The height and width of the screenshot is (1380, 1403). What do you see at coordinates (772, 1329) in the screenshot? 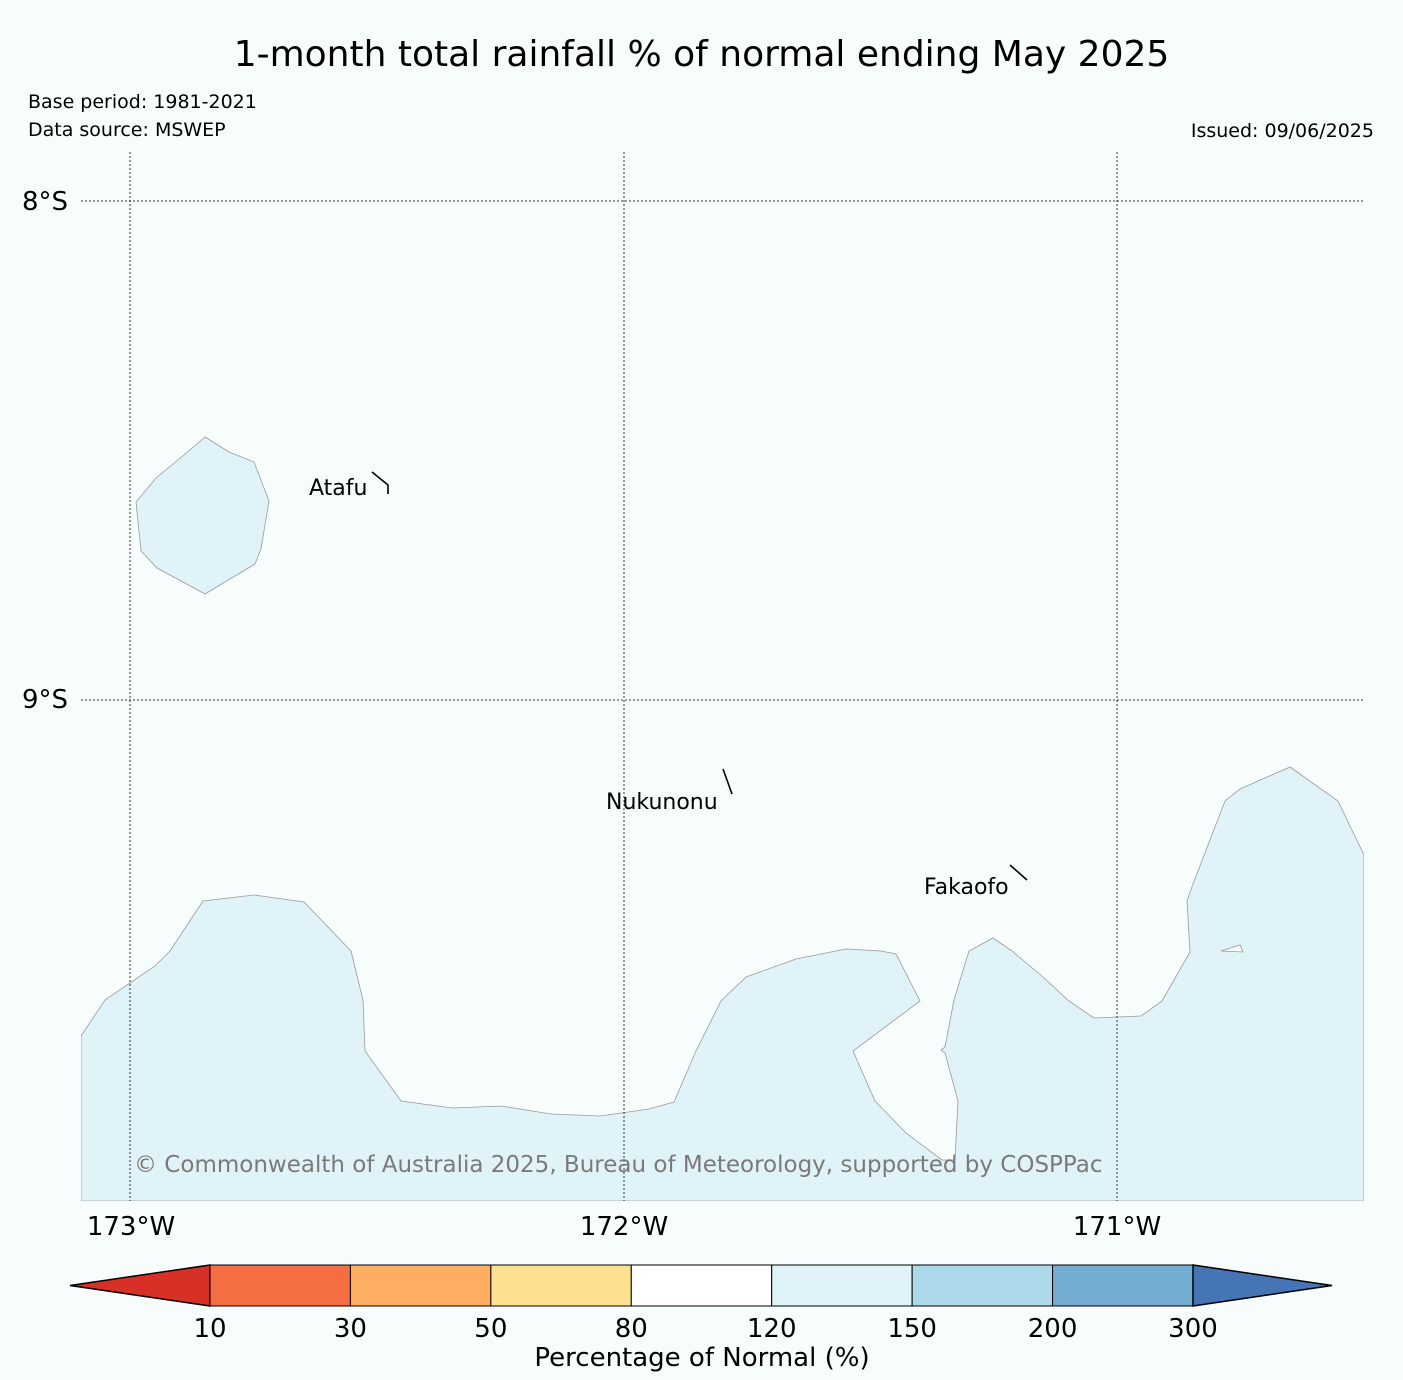
I see `colorbar-tick-120: 120` at bounding box center [772, 1329].